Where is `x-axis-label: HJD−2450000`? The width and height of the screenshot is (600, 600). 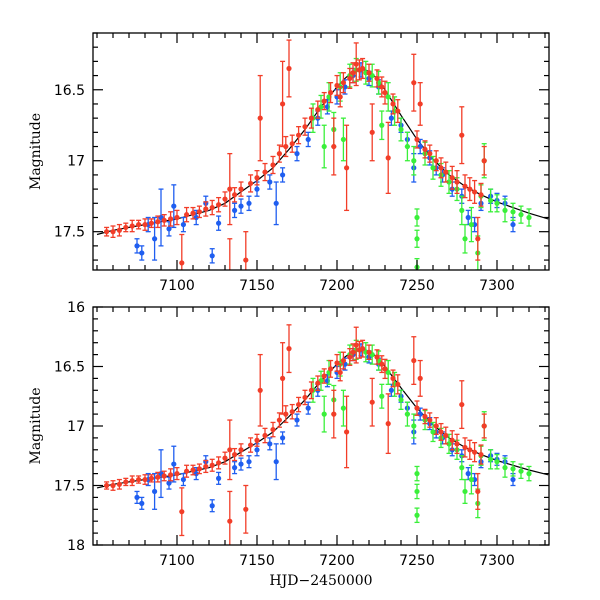 x-axis-label: HJD−2450000 is located at coordinates (320, 581).